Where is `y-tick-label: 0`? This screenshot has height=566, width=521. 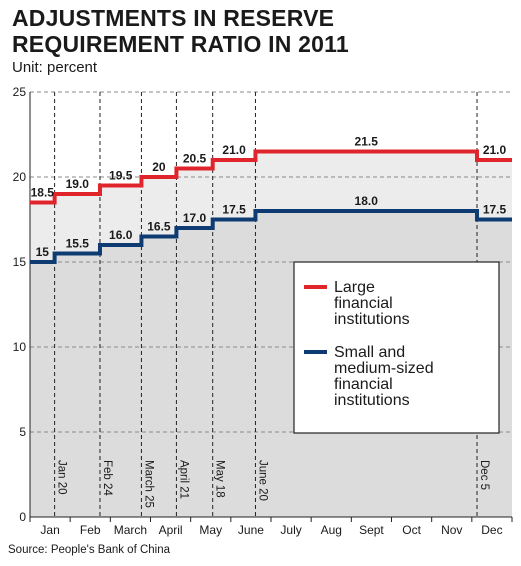 y-tick-label: 0 is located at coordinates (22, 517).